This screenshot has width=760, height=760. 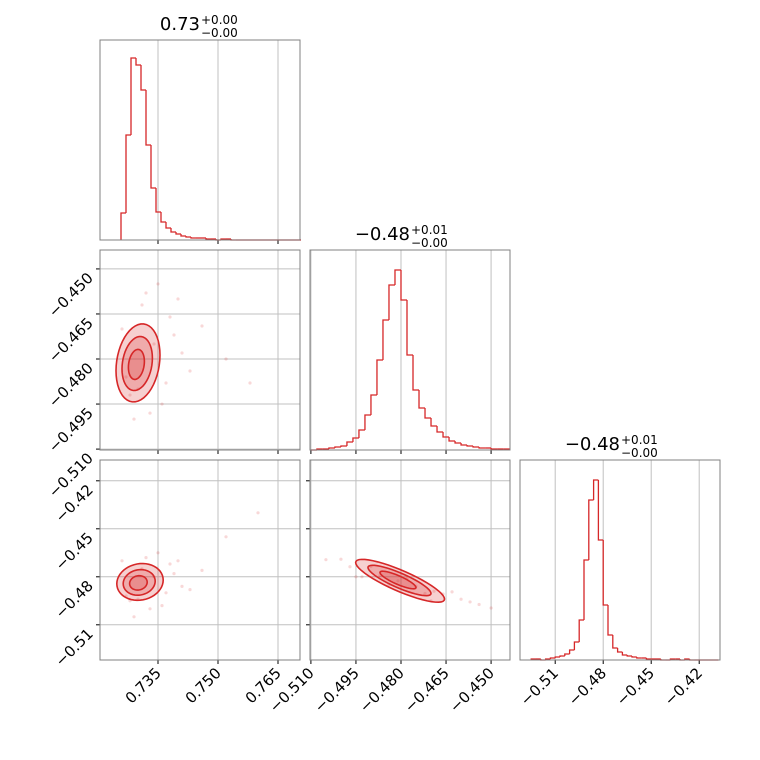 What do you see at coordinates (203, 685) in the screenshot?
I see `x-tick-label: 0.750` at bounding box center [203, 685].